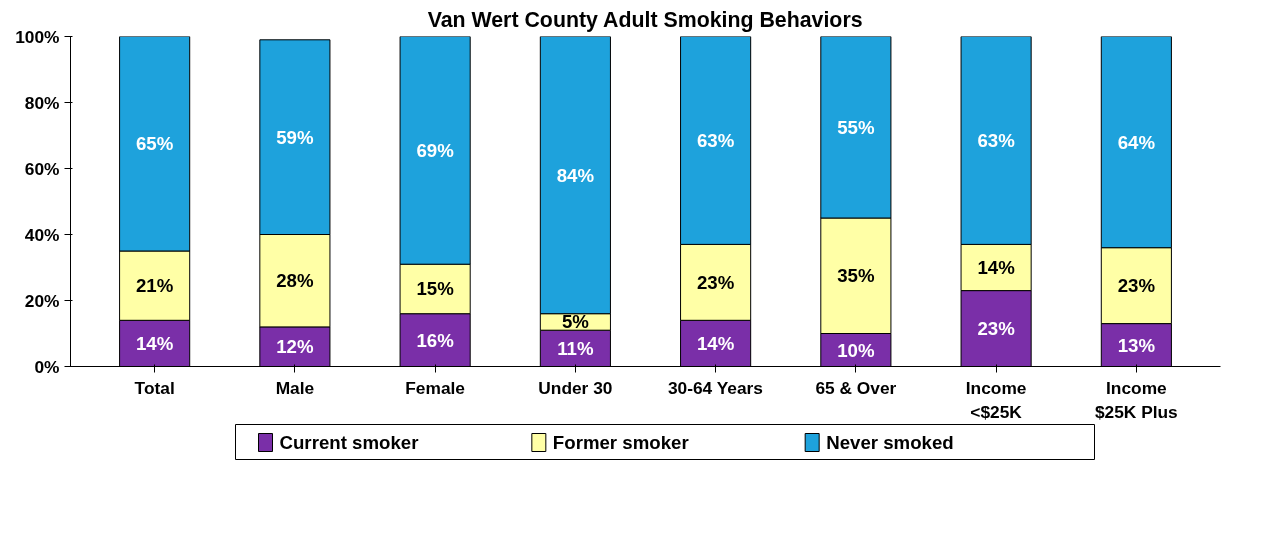  Describe the element at coordinates (42, 102) in the screenshot. I see `y-tick-label: 80%` at that location.